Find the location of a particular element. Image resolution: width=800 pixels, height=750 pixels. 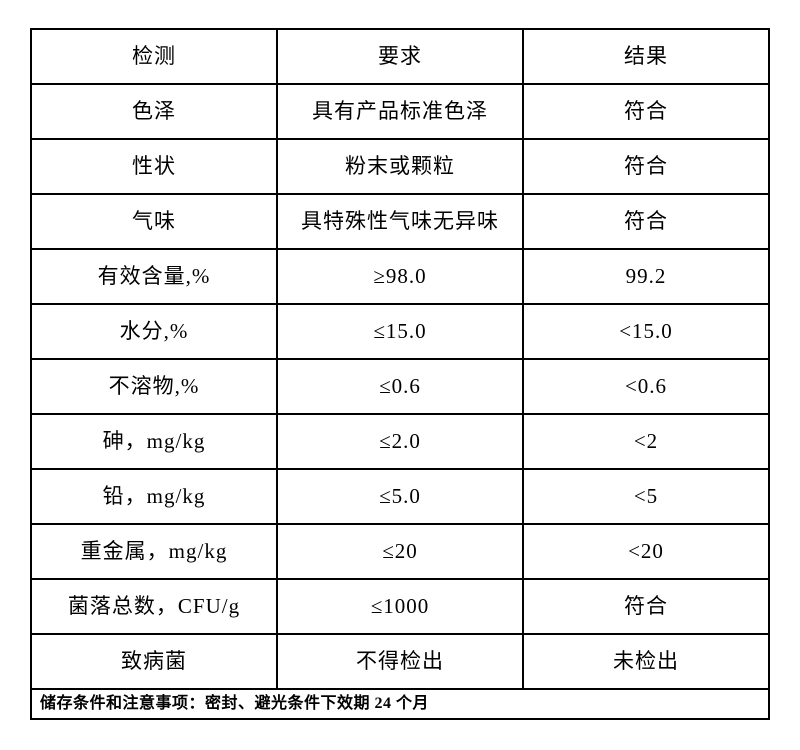

cell-requirement: ≤5.0 is located at coordinates (400, 496).